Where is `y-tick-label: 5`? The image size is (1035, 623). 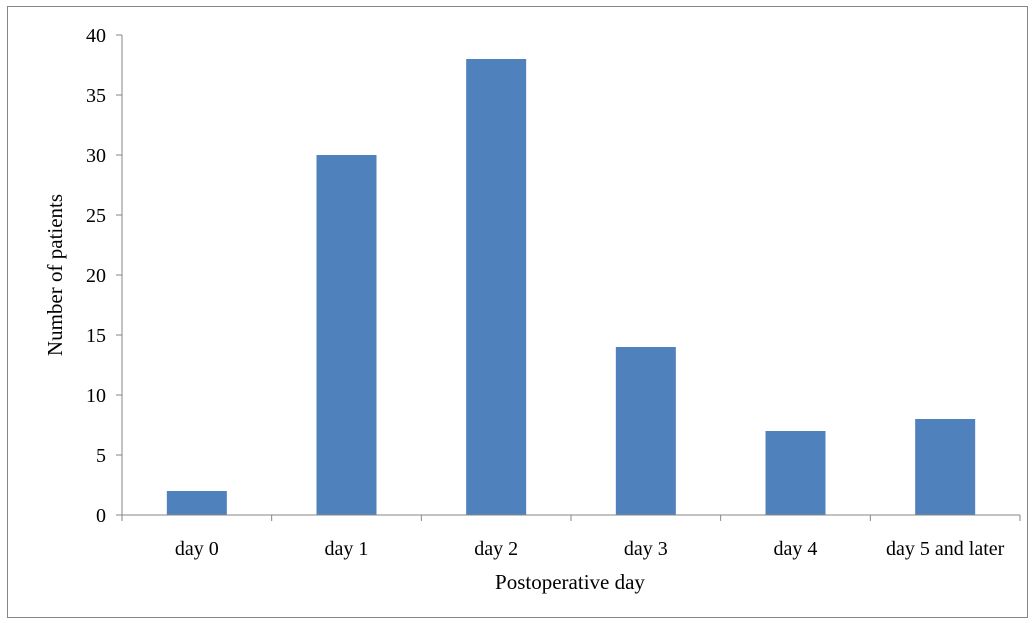 y-tick-label: 5 is located at coordinates (101, 456).